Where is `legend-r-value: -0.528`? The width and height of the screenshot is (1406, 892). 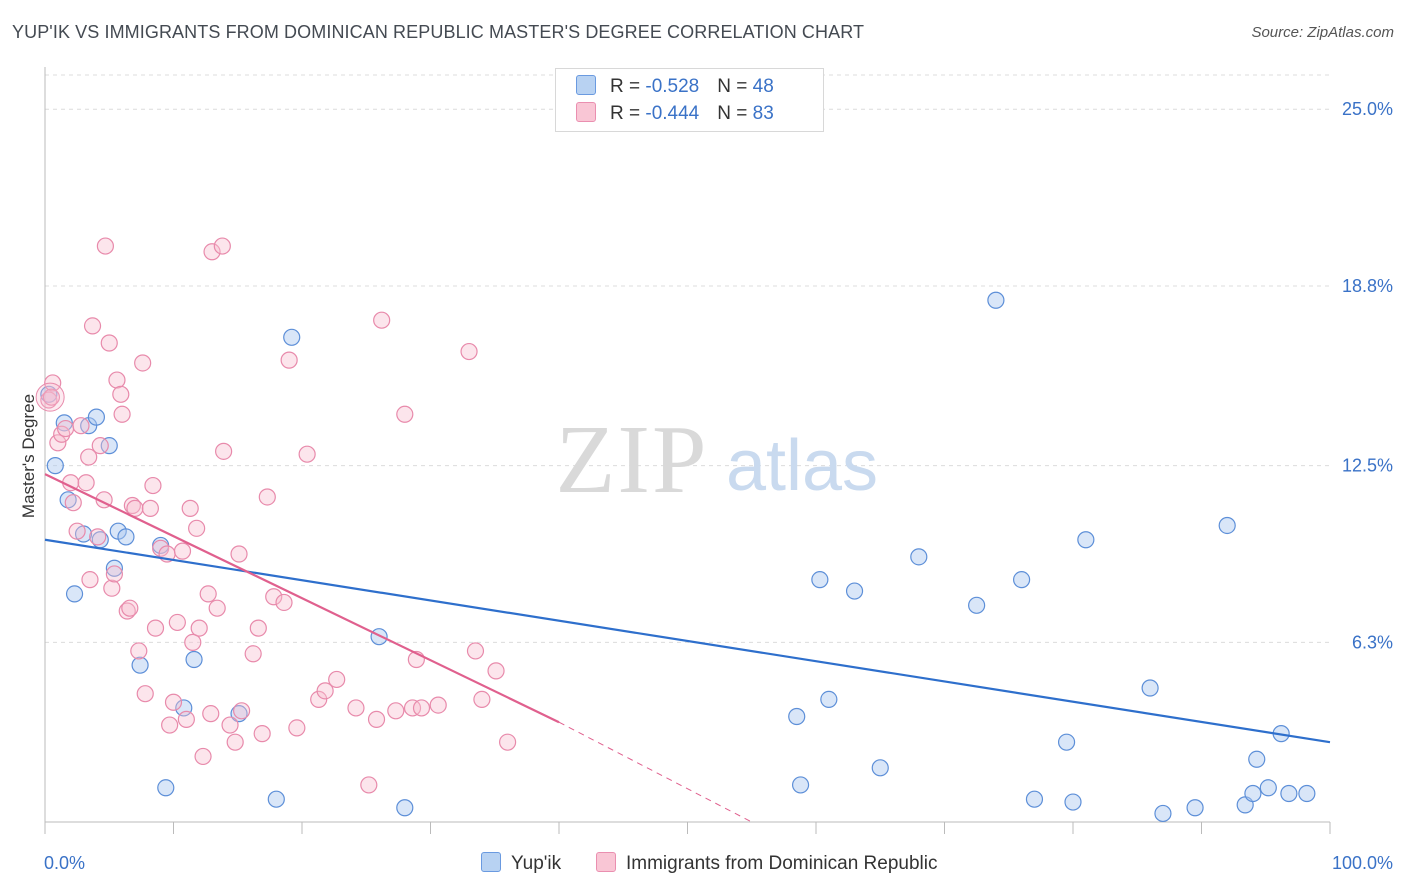 legend-r-value: -0.528 is located at coordinates (672, 86).